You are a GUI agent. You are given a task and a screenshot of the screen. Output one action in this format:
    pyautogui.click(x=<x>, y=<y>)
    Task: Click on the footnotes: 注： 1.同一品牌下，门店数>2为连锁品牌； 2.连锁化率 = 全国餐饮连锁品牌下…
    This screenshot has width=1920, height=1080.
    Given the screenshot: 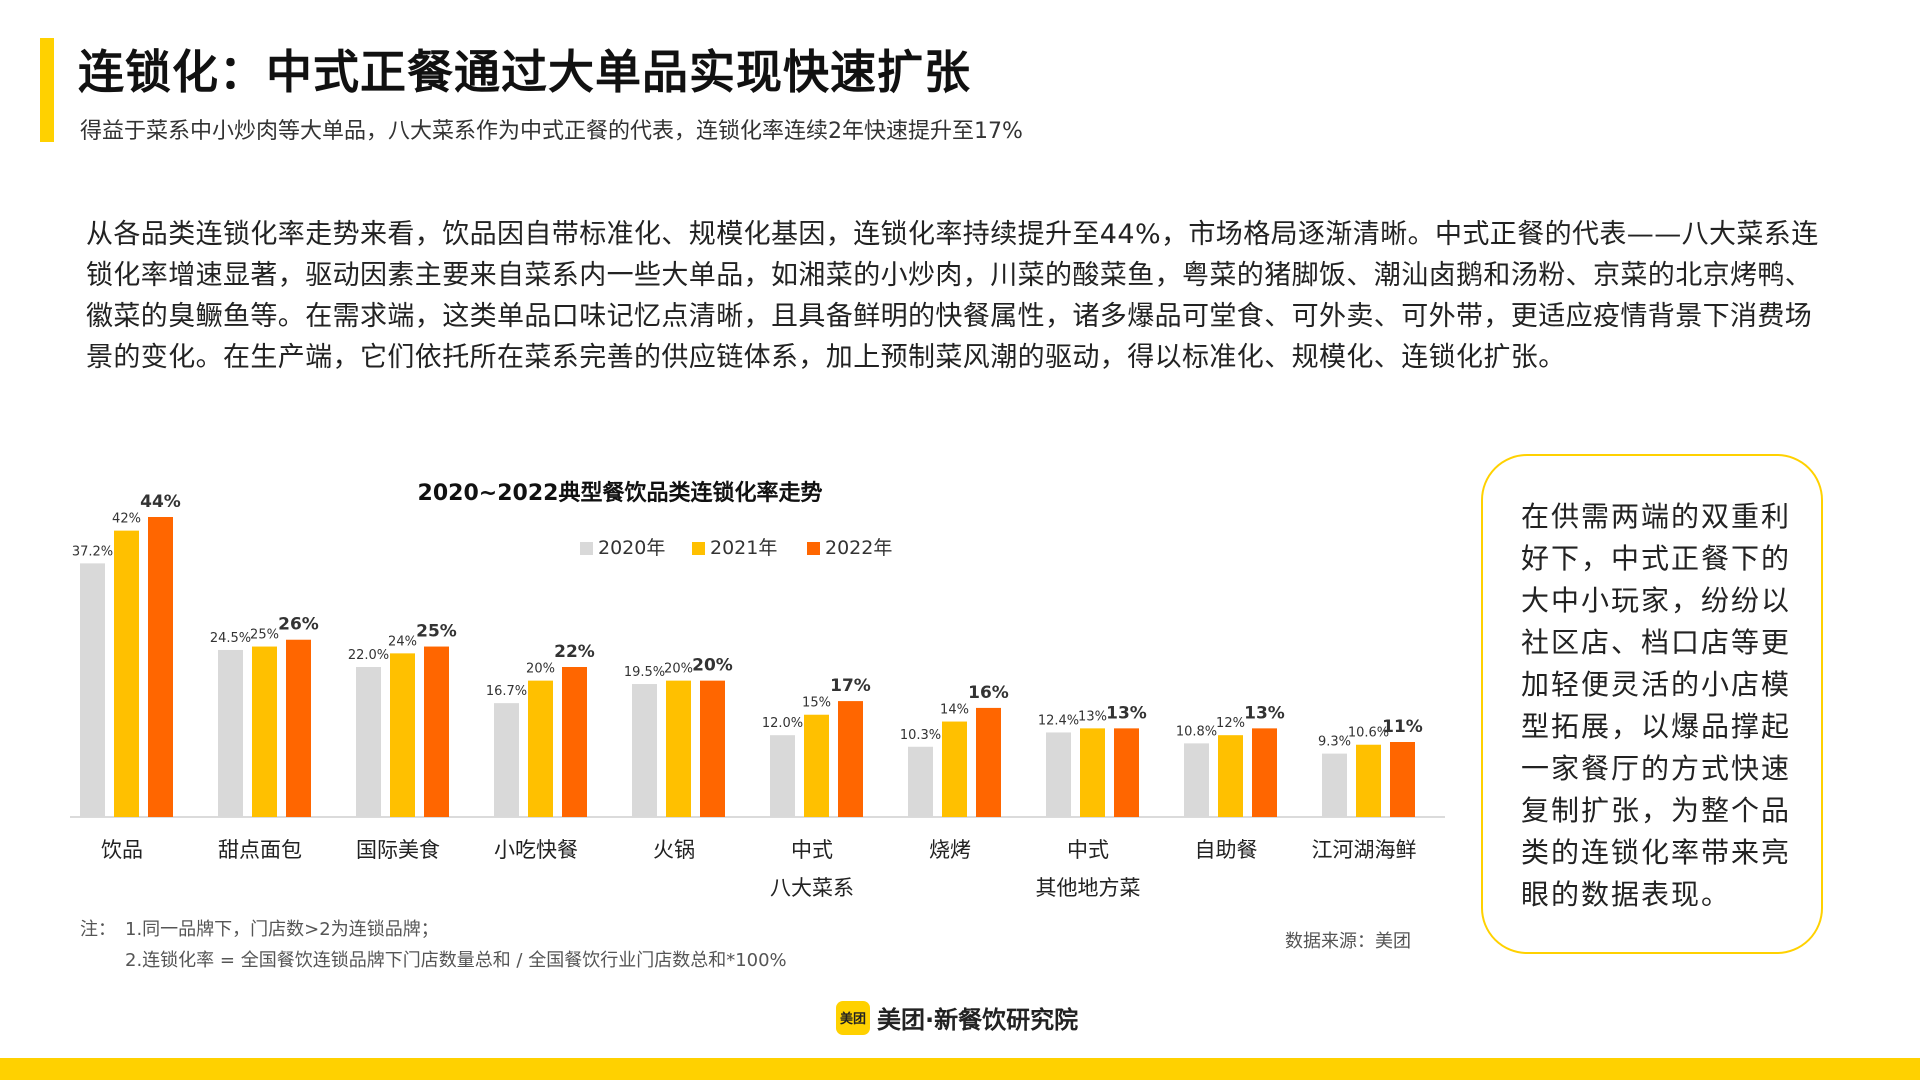 What is the action you would take?
    pyautogui.click(x=433, y=945)
    